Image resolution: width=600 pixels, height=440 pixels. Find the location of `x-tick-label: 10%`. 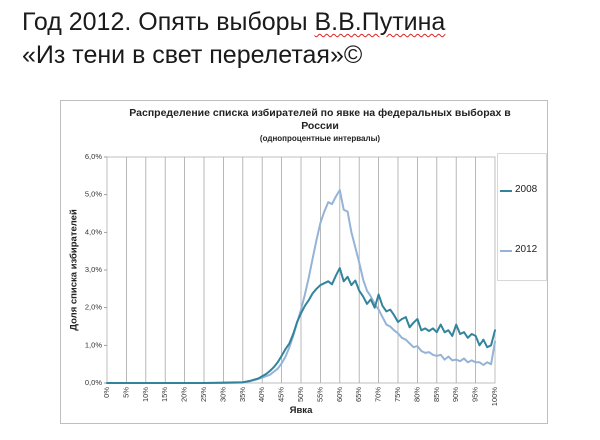

x-tick-label: 10% is located at coordinates (145, 394).